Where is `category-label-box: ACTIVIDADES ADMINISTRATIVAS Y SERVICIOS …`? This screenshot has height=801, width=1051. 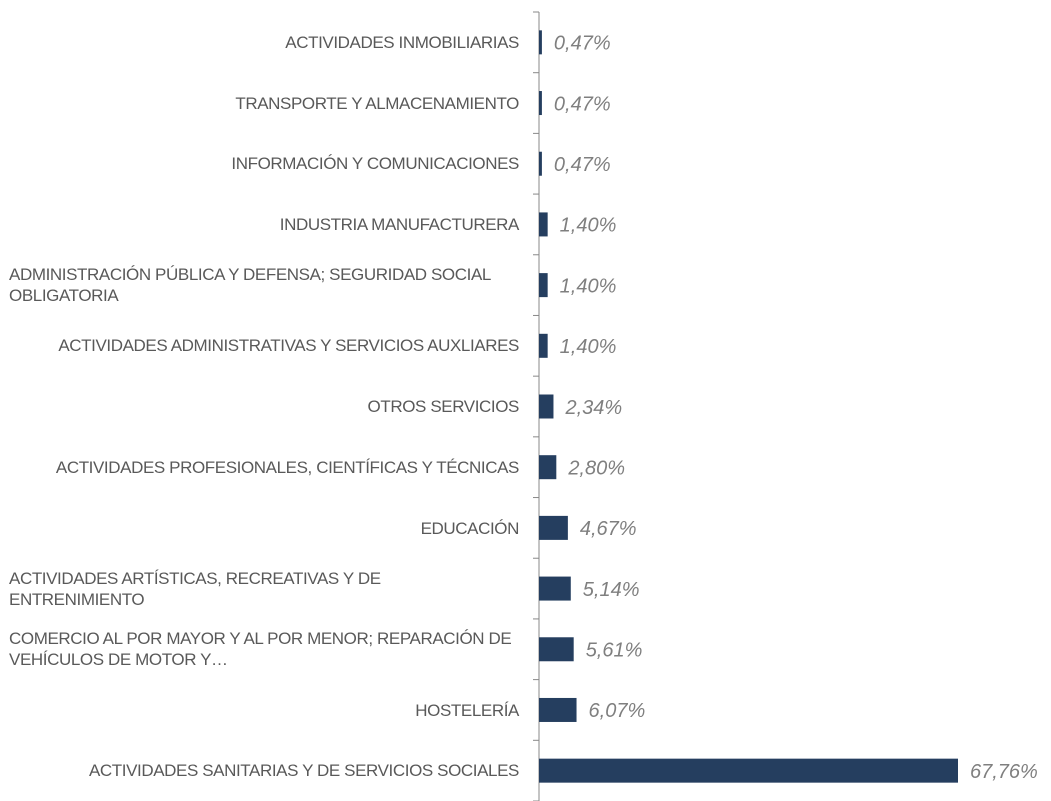 category-label-box: ACTIVIDADES ADMINISTRATIVAS Y SERVICIOS … is located at coordinates (288, 345).